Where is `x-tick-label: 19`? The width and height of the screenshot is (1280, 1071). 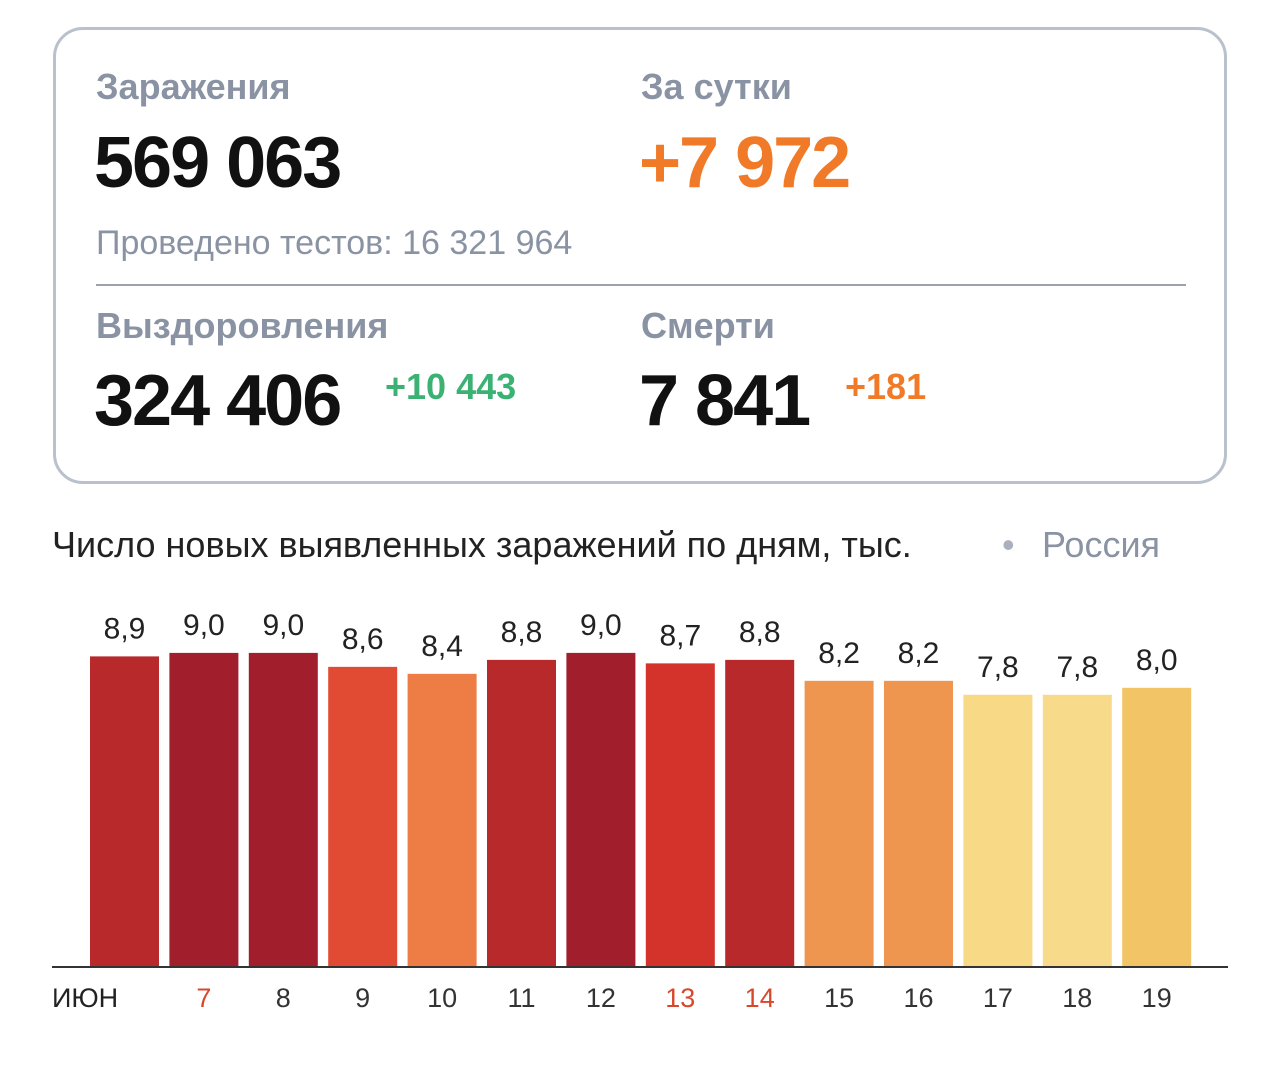 x-tick-label: 19 is located at coordinates (1157, 998).